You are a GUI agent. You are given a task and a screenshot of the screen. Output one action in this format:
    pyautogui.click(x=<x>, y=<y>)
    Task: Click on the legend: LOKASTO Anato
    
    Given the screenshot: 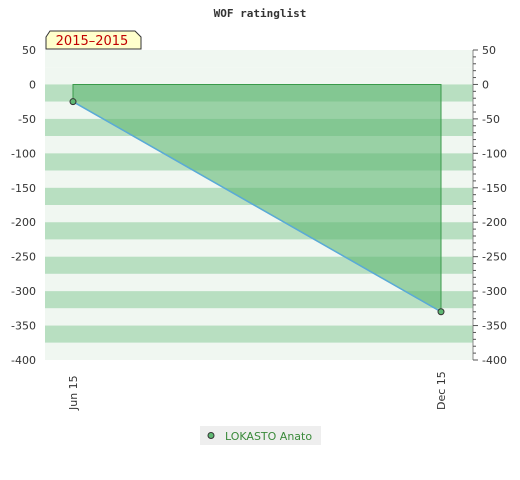 What is the action you would take?
    pyautogui.click(x=260, y=435)
    